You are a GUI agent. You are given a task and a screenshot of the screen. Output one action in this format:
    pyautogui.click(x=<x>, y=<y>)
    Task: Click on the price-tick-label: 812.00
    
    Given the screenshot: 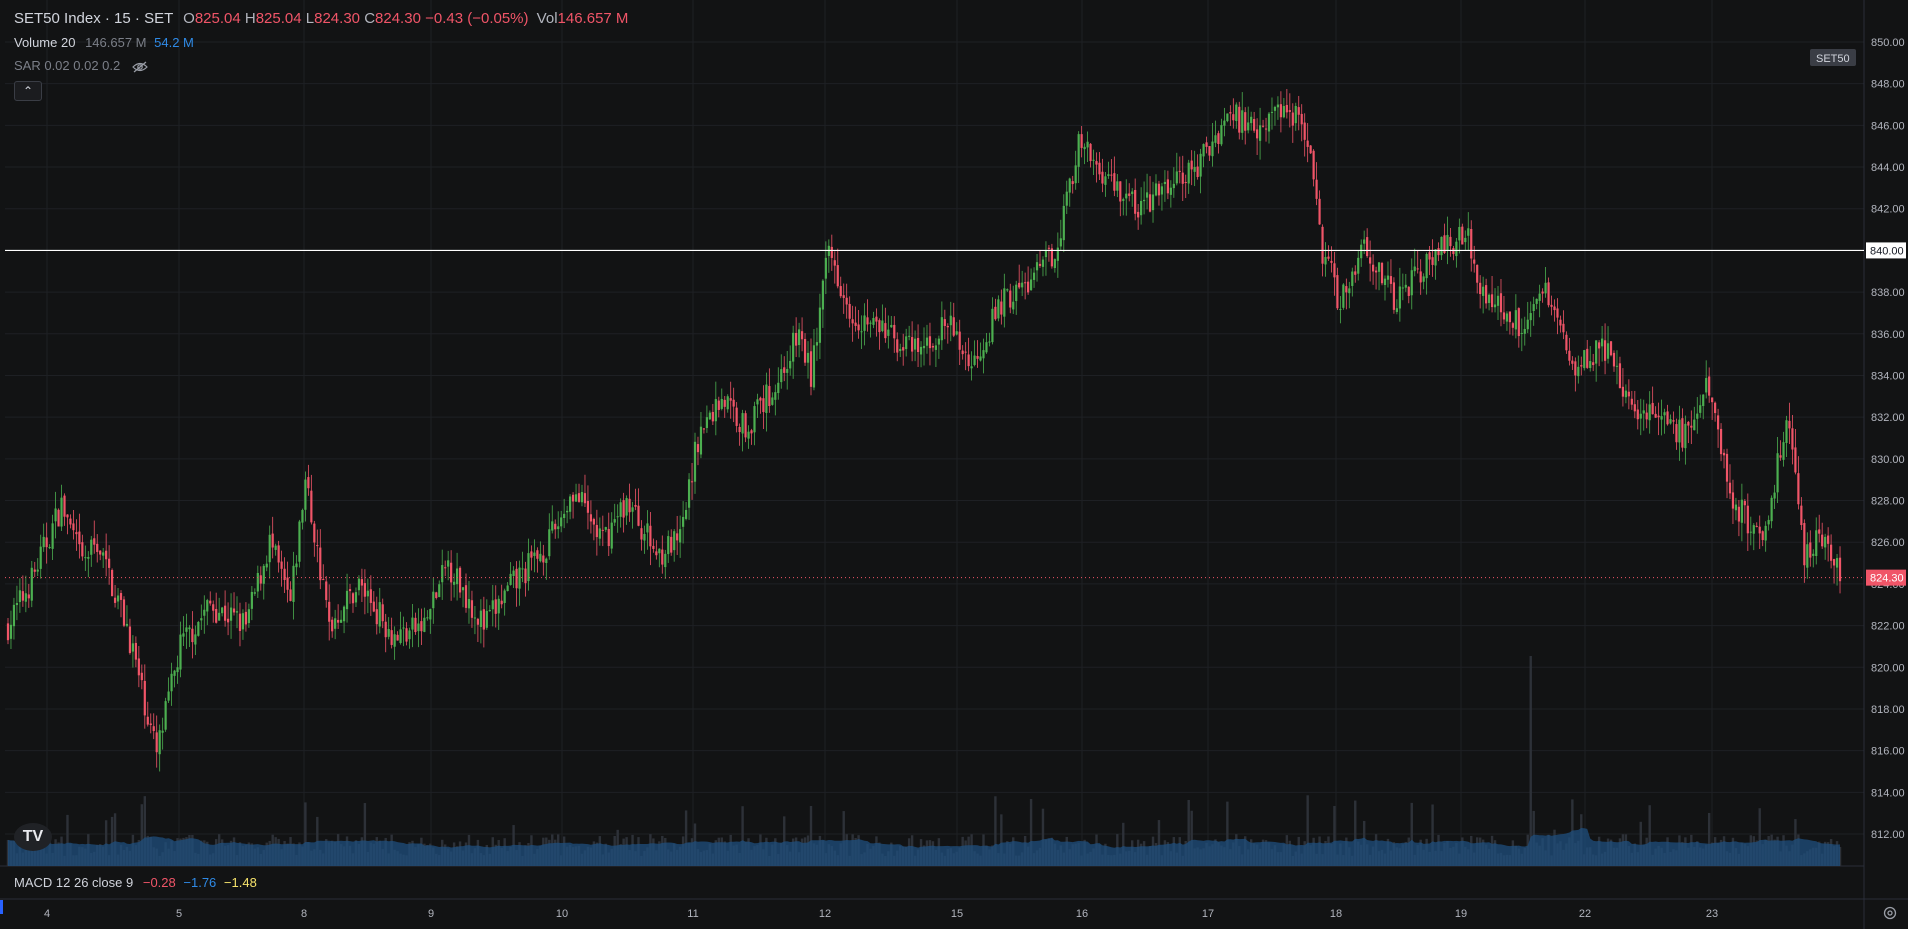 What is the action you would take?
    pyautogui.click(x=1888, y=835)
    